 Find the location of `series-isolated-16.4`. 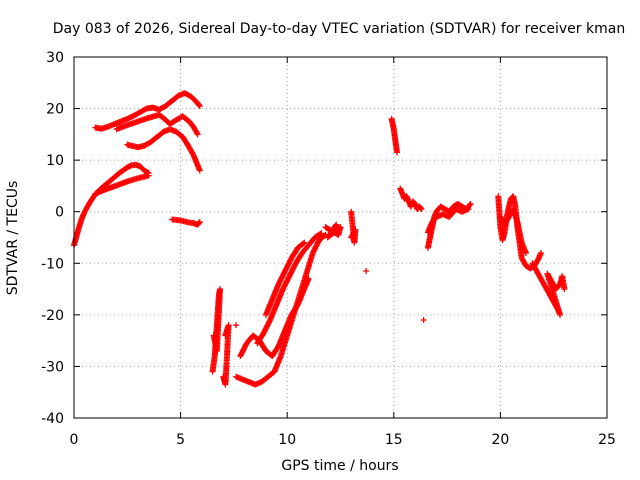

series-isolated-16.4 is located at coordinates (423, 320).